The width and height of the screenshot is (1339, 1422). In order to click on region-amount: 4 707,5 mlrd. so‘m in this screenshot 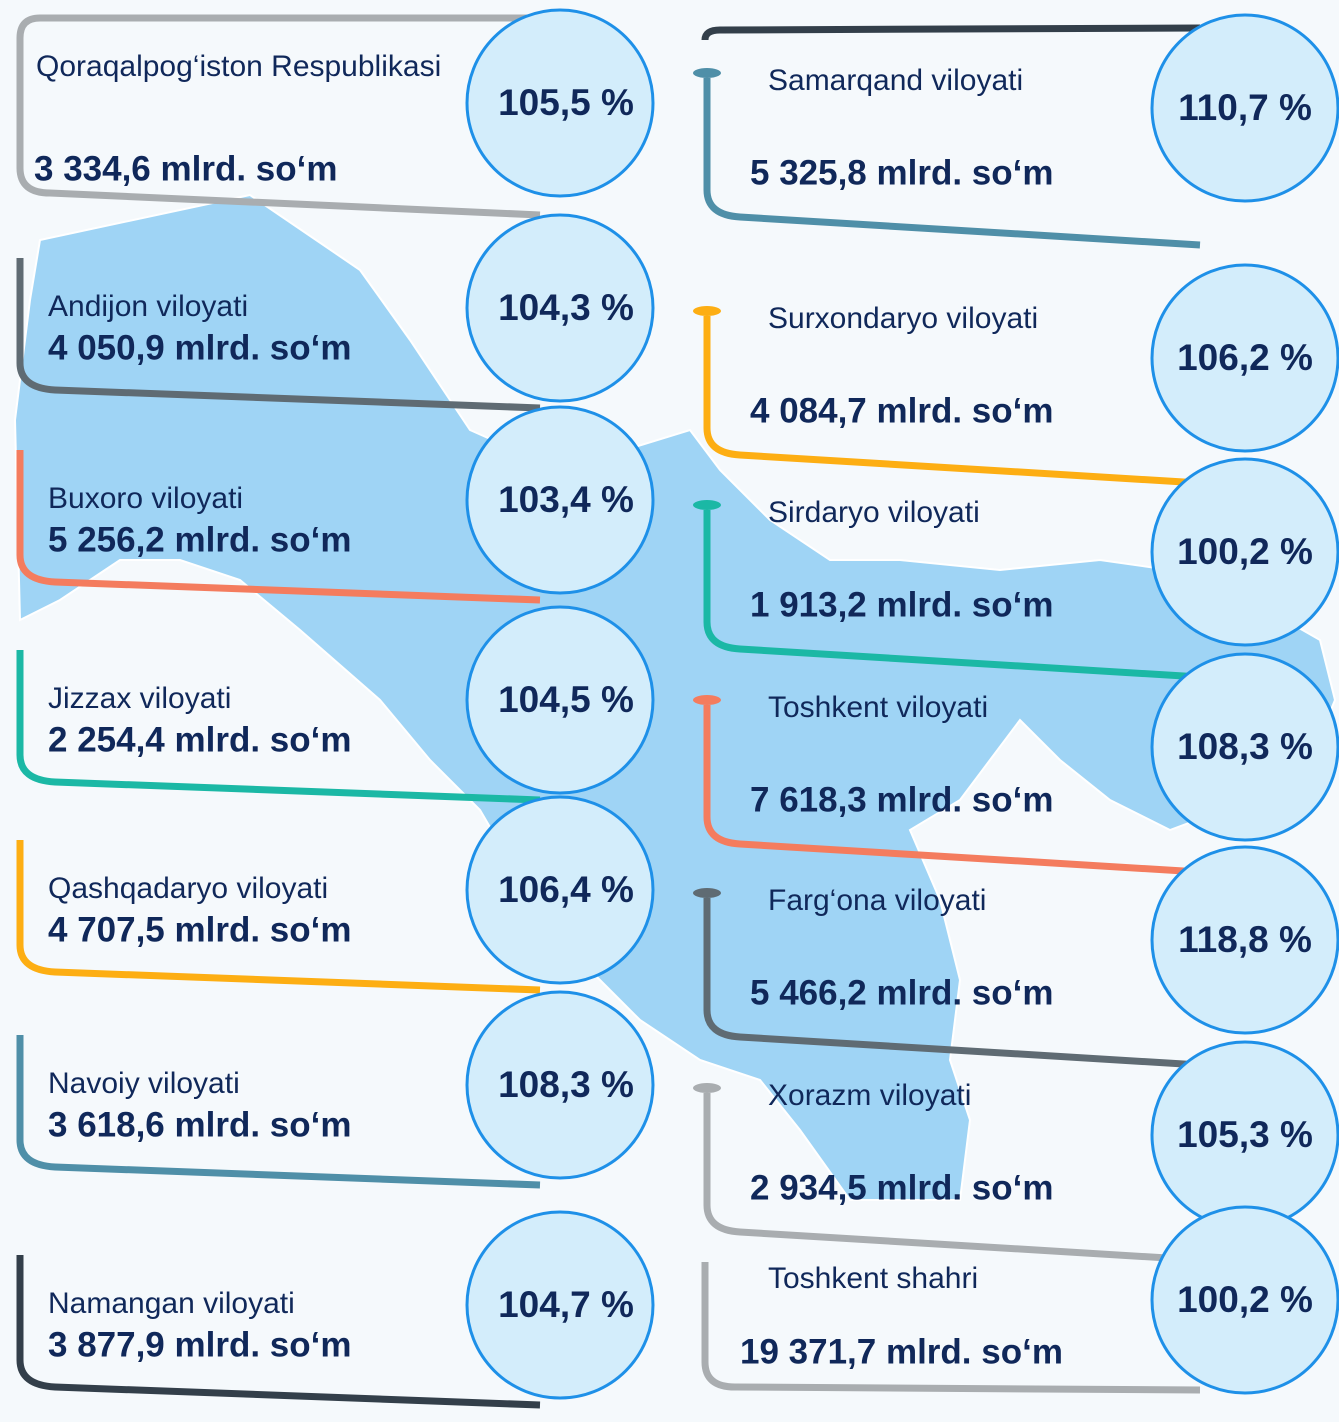, I will do `click(199, 929)`.